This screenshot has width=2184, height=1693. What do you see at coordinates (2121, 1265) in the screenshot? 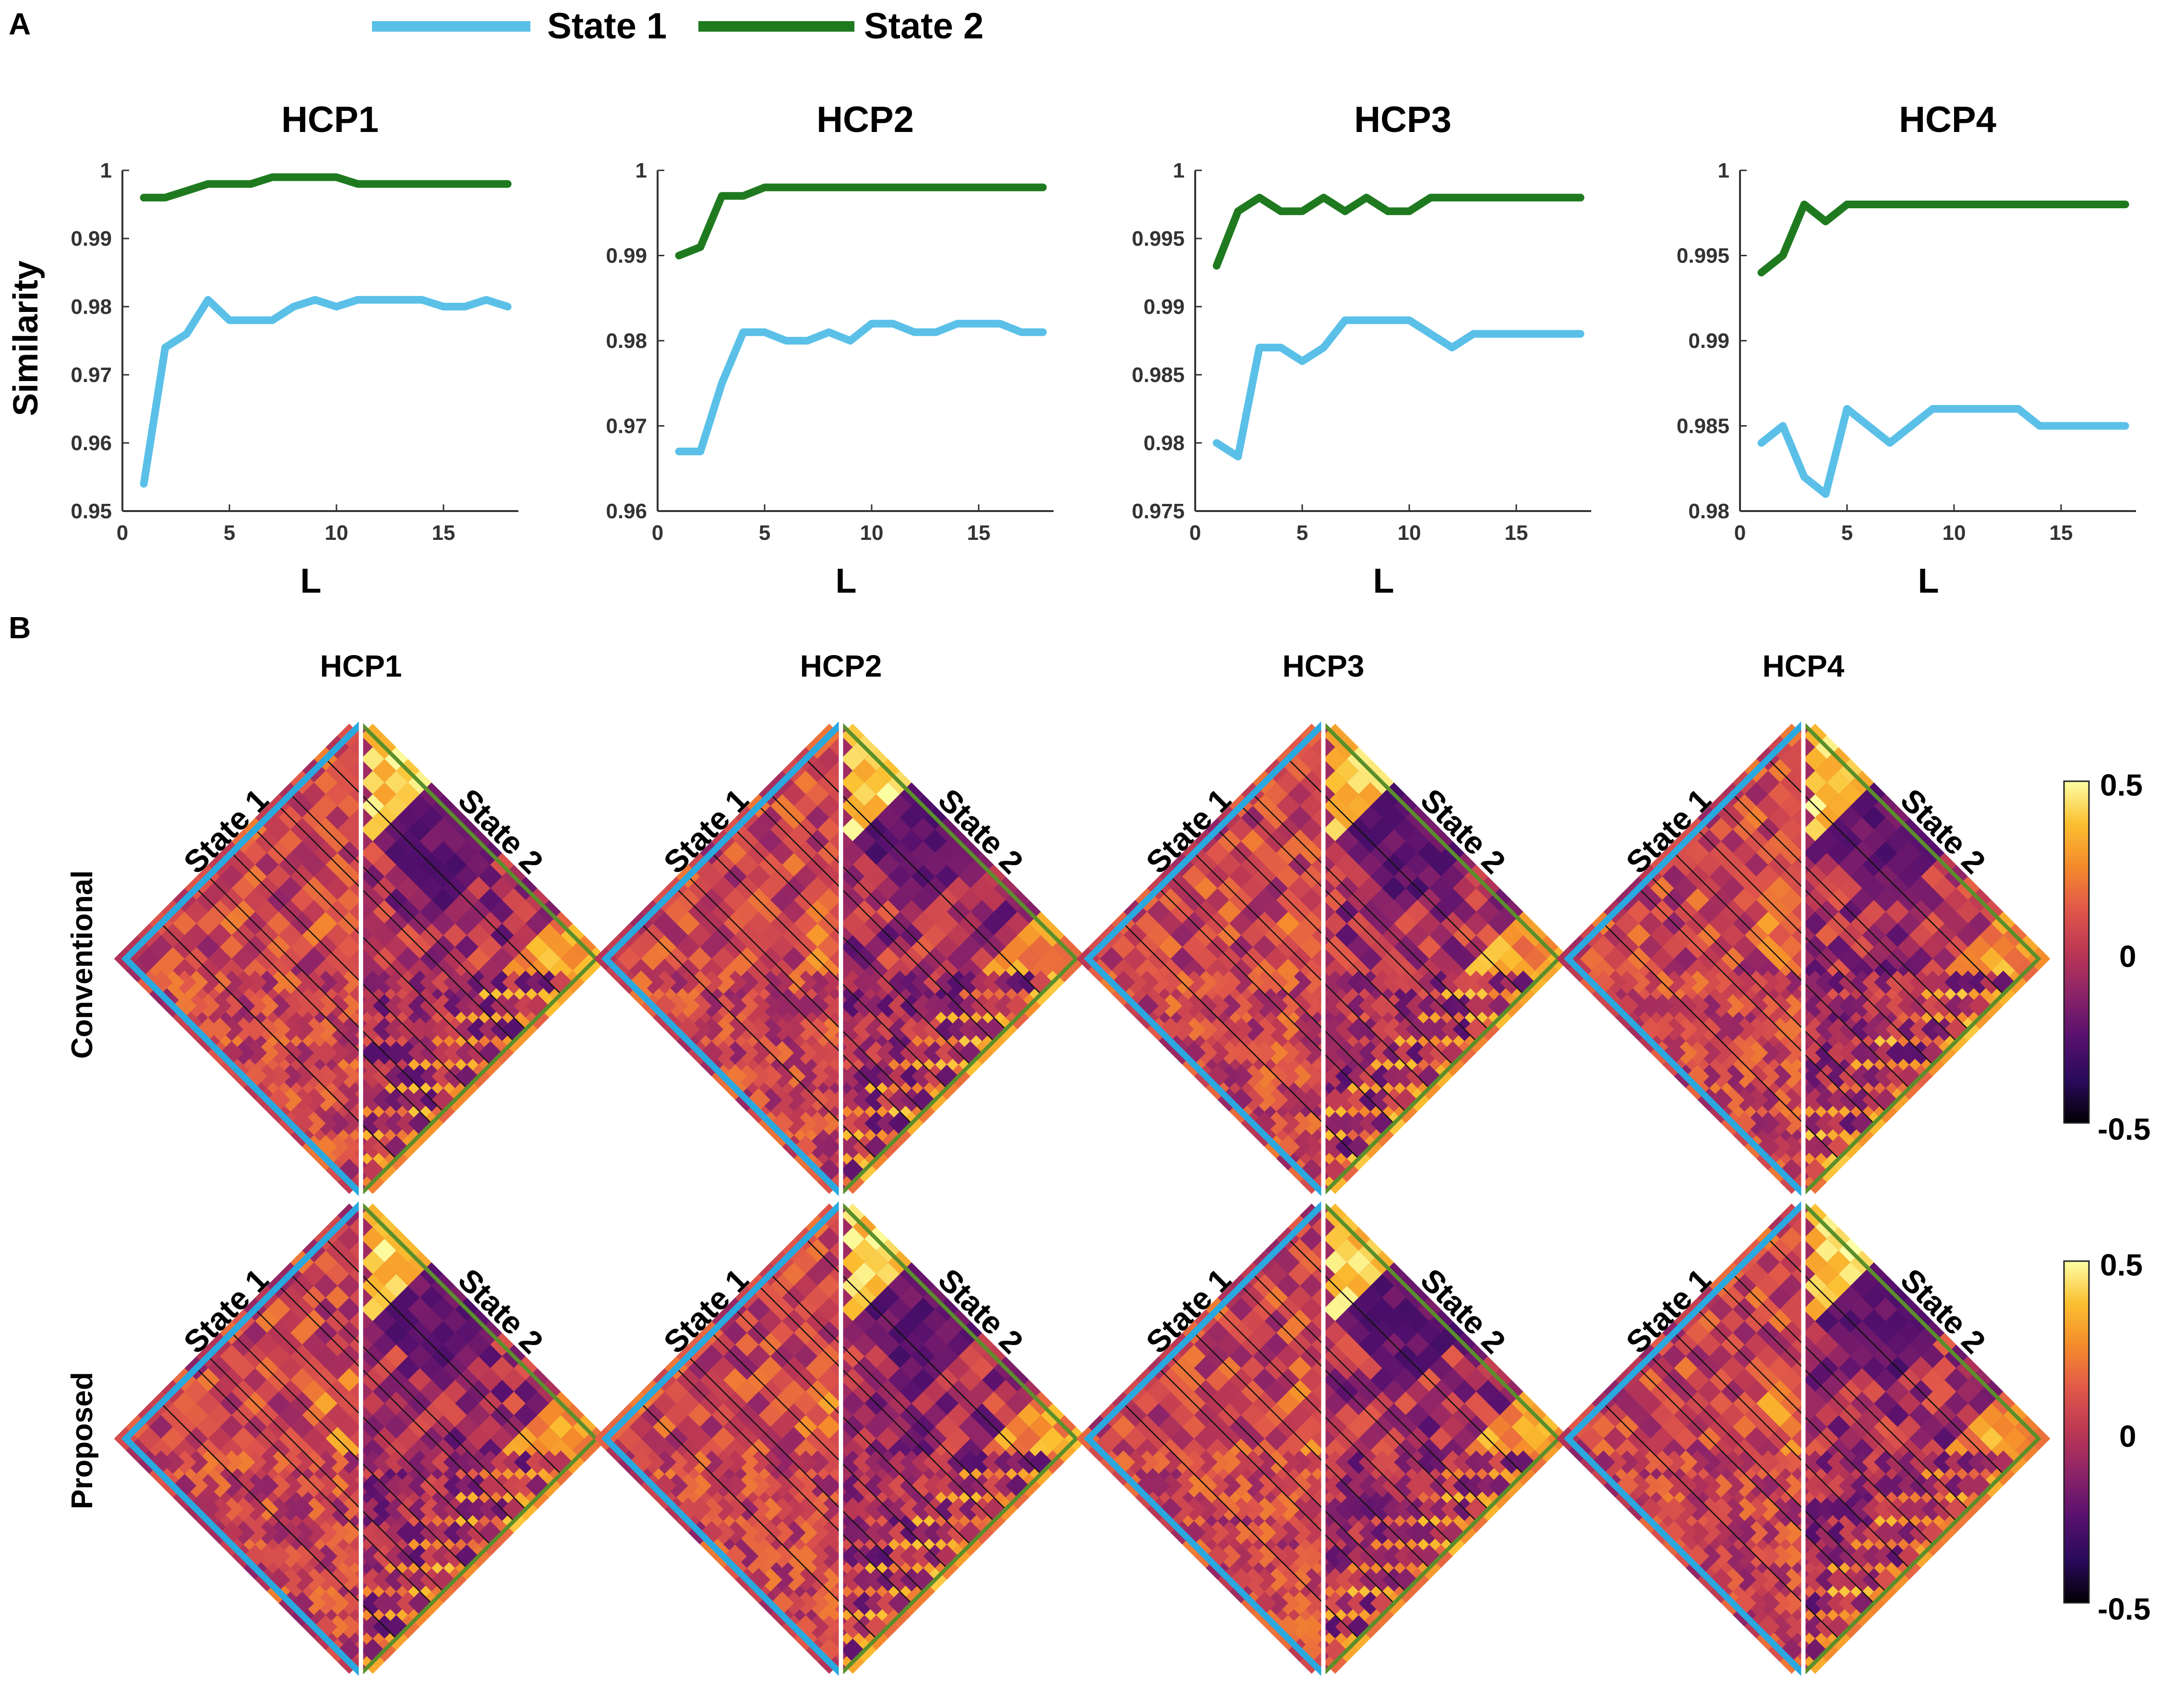
I see `colorbar-proposed-tick-max: 0.5` at bounding box center [2121, 1265].